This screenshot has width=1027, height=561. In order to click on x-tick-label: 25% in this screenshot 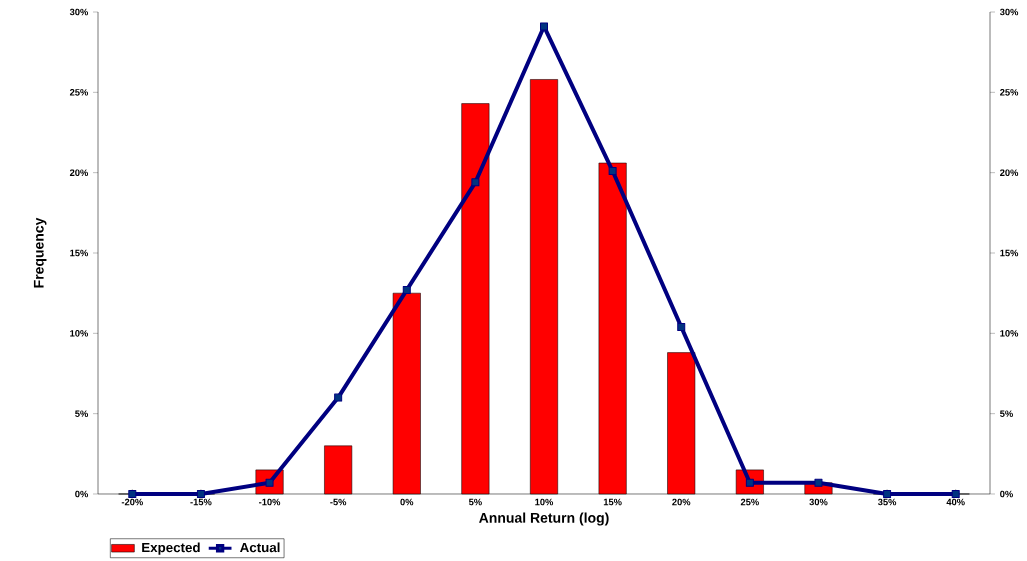, I will do `click(749, 502)`.